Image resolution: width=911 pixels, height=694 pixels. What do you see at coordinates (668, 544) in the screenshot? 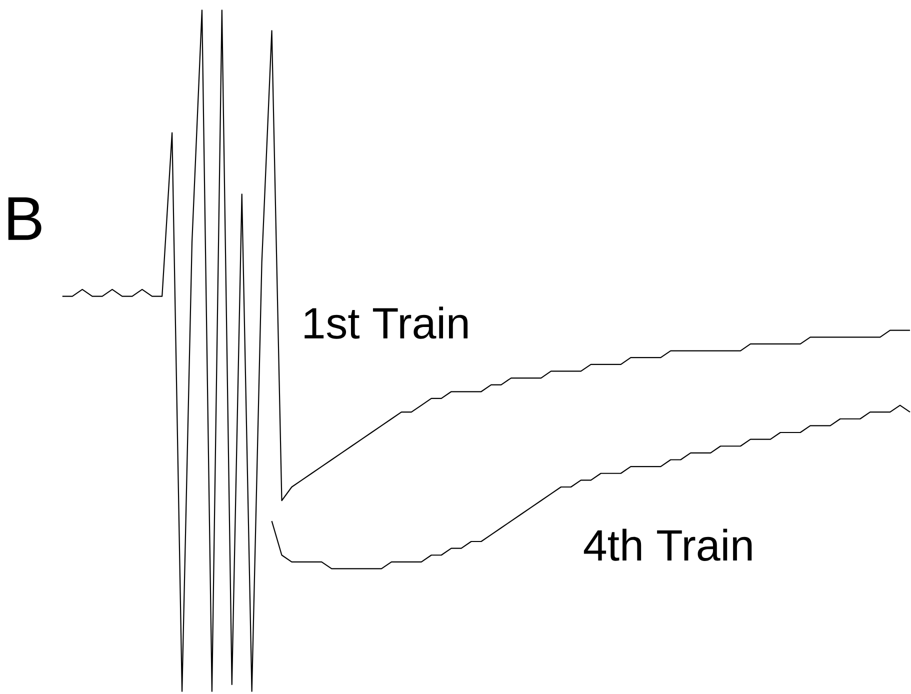
I see `series-label: 4th Train` at bounding box center [668, 544].